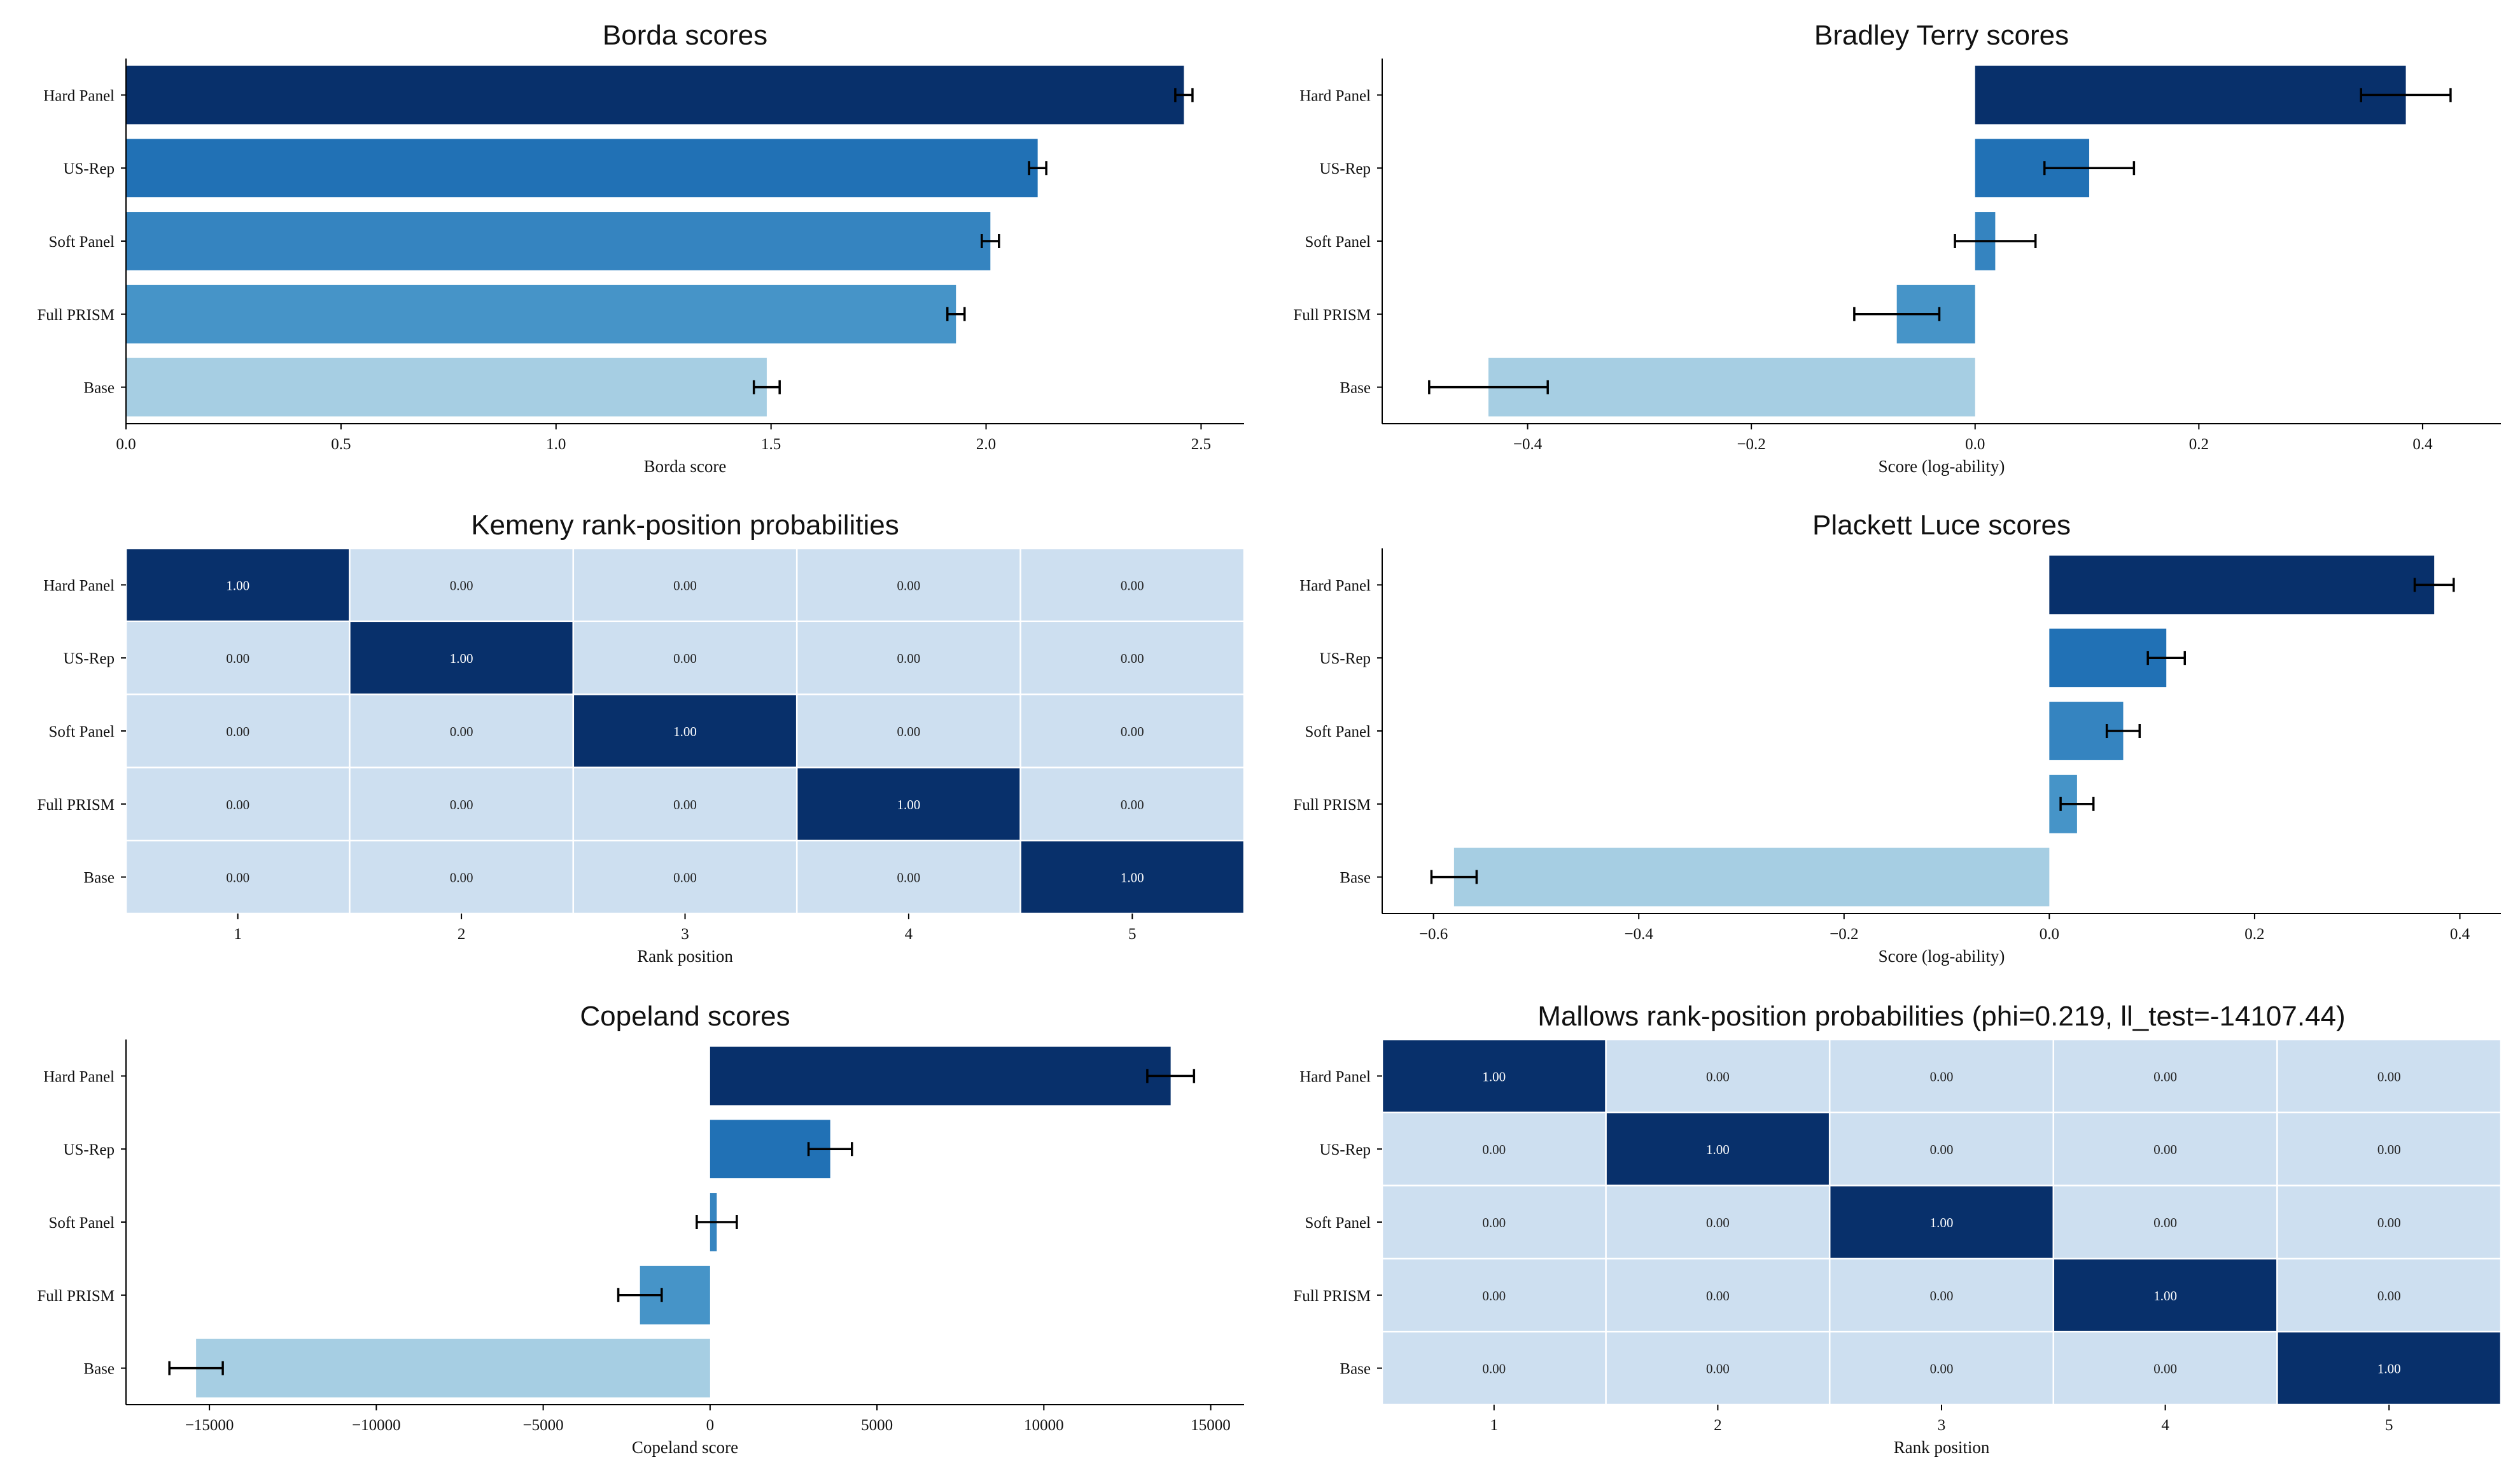 The width and height of the screenshot is (2520, 1481). I want to click on bar-us-rep, so click(582, 168).